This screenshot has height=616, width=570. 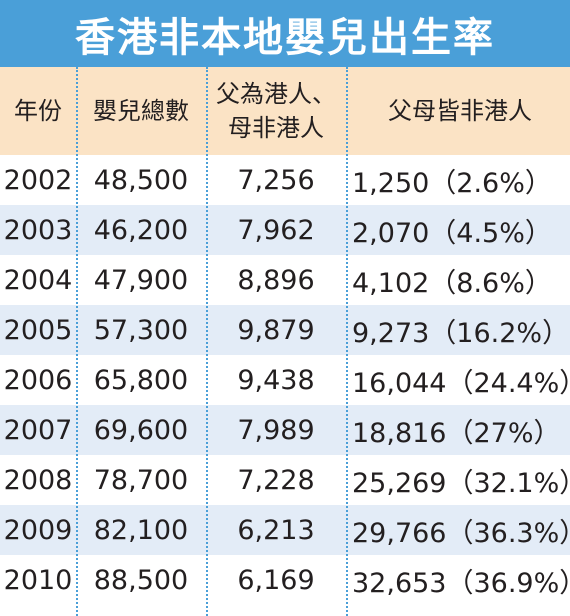 What do you see at coordinates (38, 280) in the screenshot?
I see `cell-year: 2004` at bounding box center [38, 280].